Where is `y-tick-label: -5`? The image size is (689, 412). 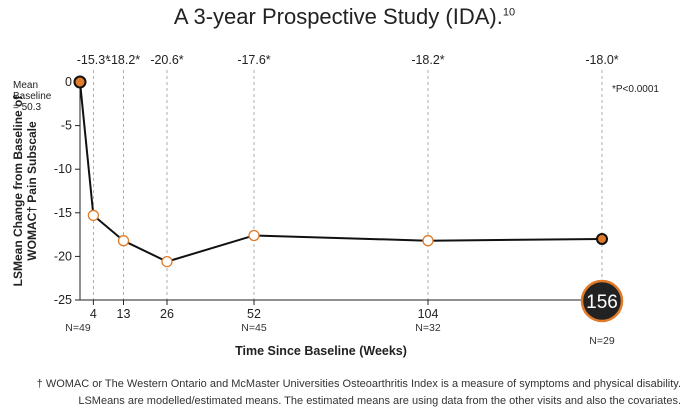 y-tick-label: -5 is located at coordinates (66, 126).